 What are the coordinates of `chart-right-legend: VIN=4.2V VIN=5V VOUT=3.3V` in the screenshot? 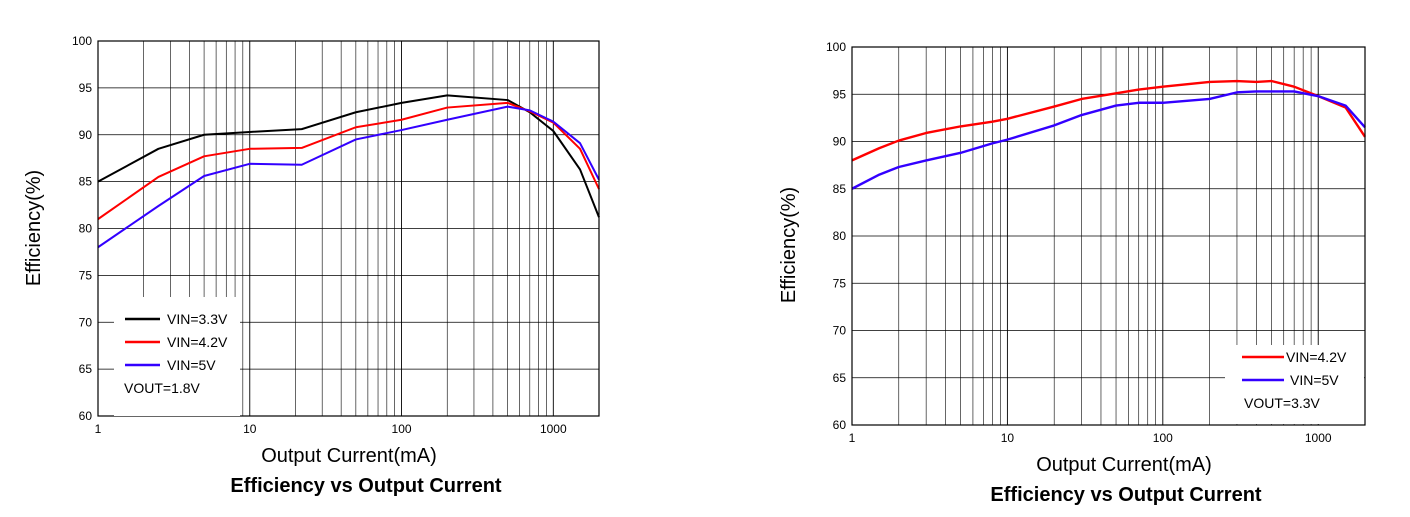 It's located at (1294, 384).